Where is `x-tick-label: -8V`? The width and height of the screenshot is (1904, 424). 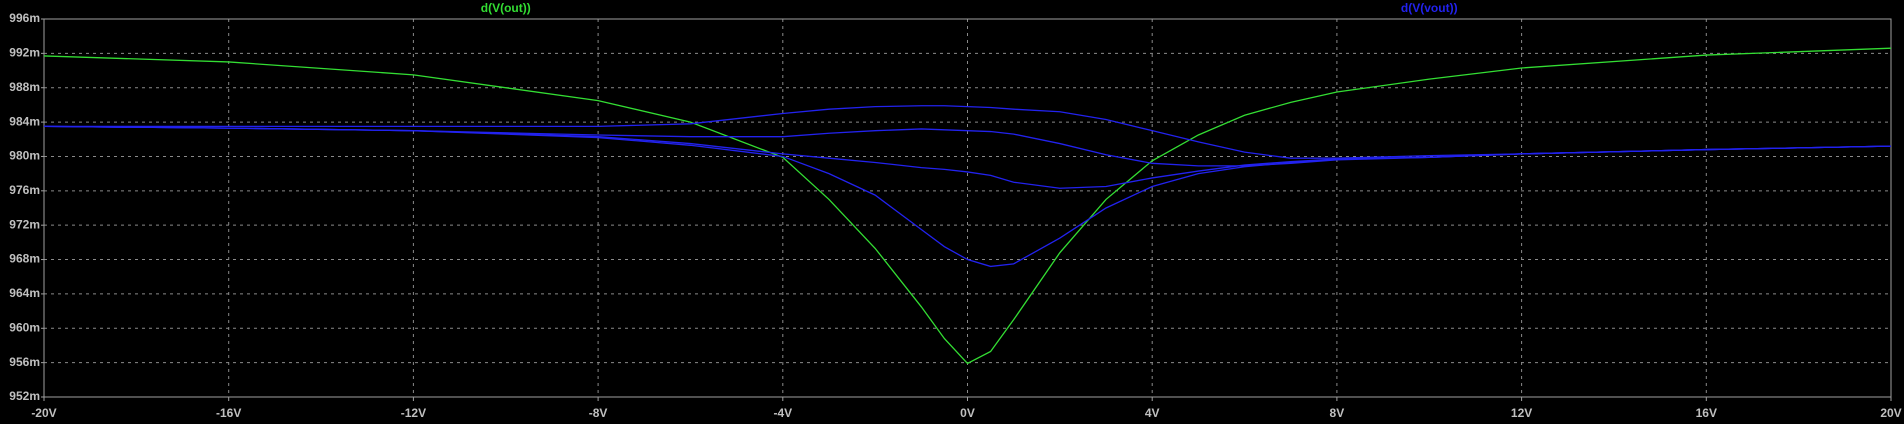
x-tick-label: -8V is located at coordinates (598, 413).